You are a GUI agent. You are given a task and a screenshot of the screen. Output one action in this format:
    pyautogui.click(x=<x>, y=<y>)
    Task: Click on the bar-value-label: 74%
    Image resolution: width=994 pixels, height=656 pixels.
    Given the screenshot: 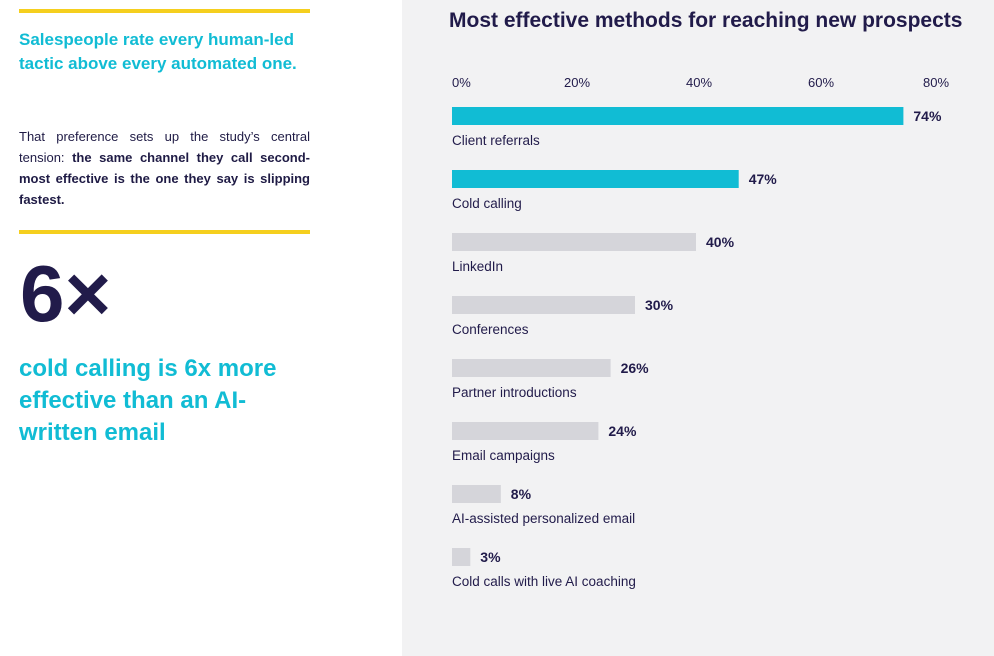 What is the action you would take?
    pyautogui.click(x=927, y=116)
    